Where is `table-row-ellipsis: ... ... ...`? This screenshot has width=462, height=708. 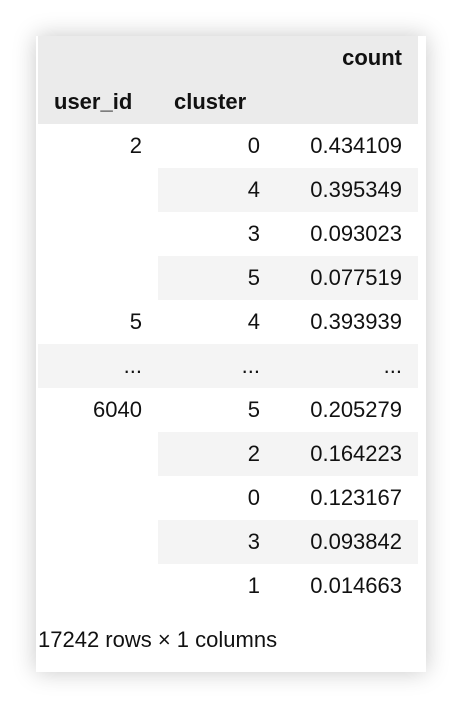
table-row-ellipsis: ... ... ... is located at coordinates (228, 366).